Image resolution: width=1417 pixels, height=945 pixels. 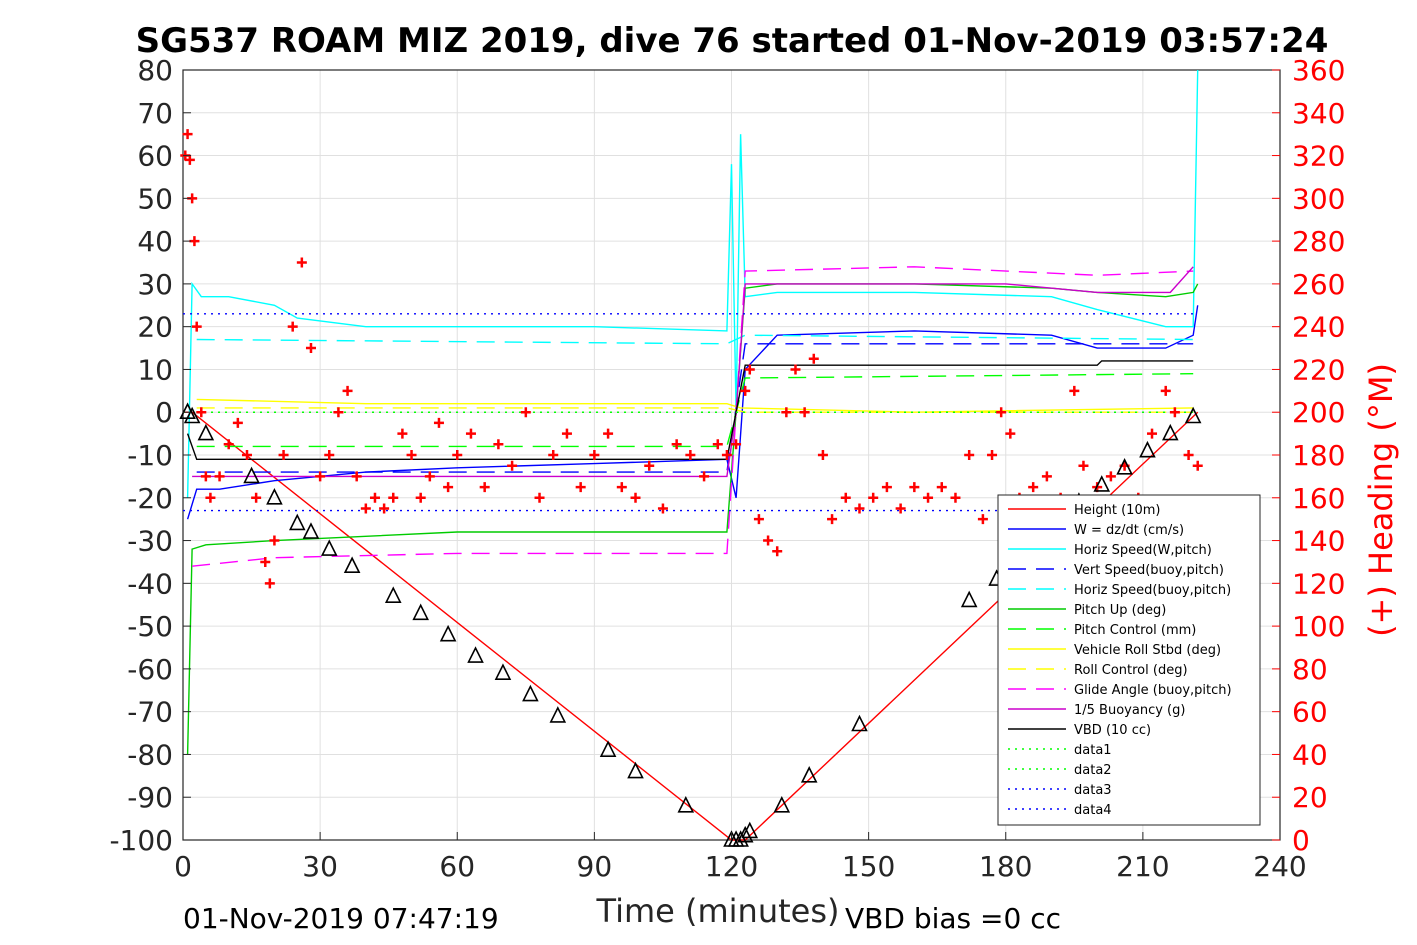 What do you see at coordinates (1117, 510) in the screenshot?
I see `legend-label: Height (10m)` at bounding box center [1117, 510].